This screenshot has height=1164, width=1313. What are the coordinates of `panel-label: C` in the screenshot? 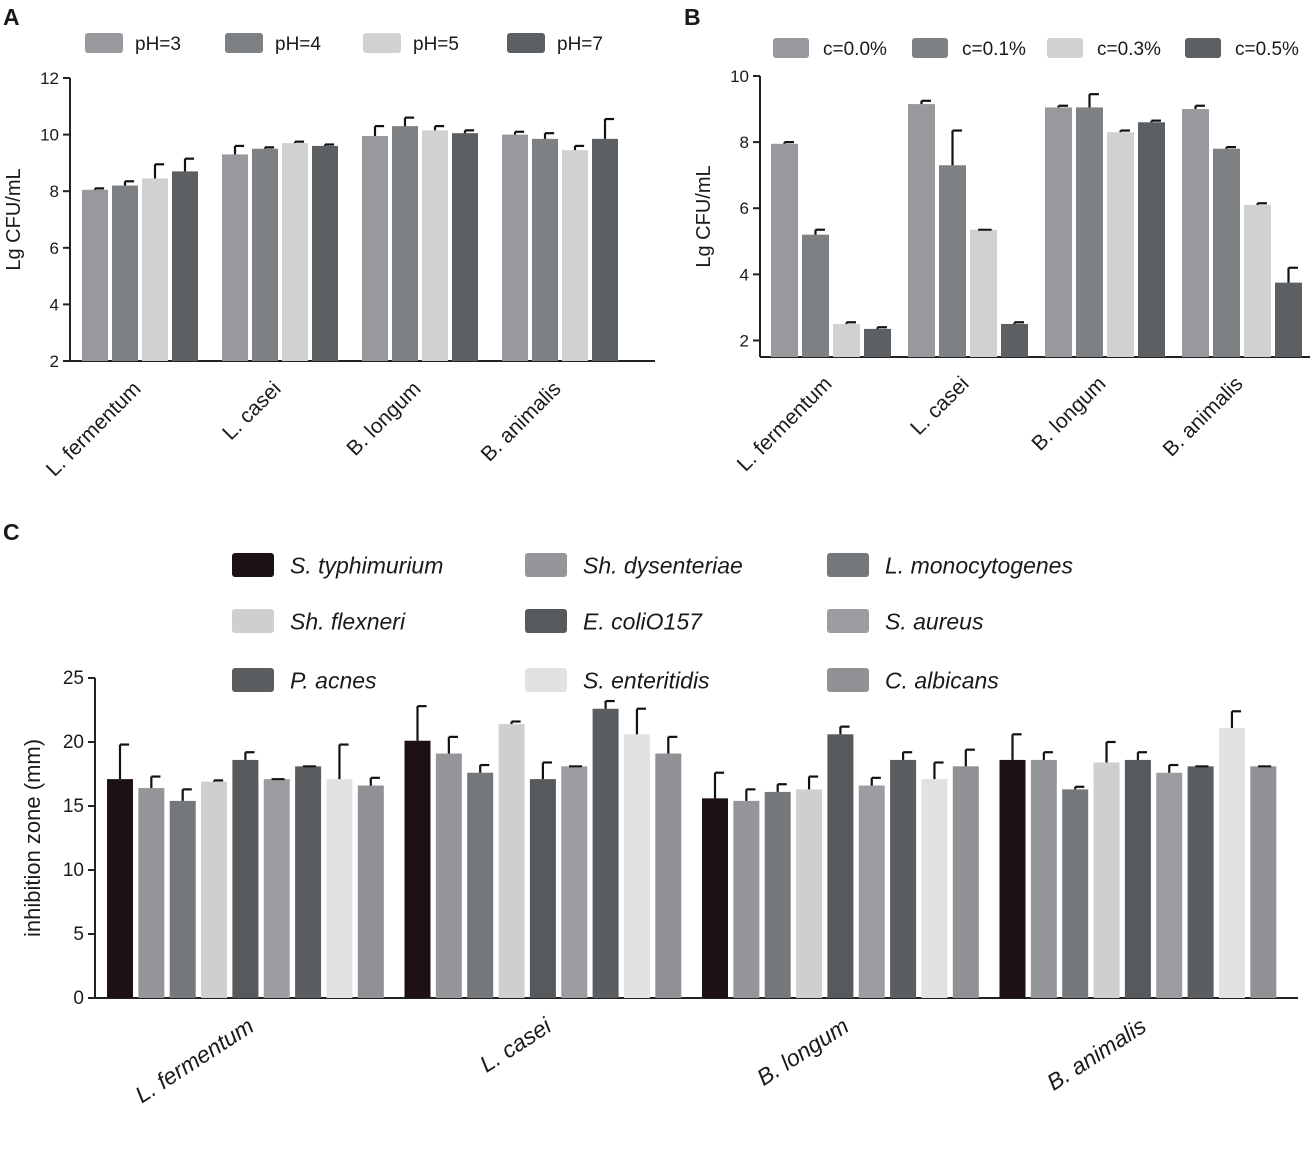 It's located at (11, 532).